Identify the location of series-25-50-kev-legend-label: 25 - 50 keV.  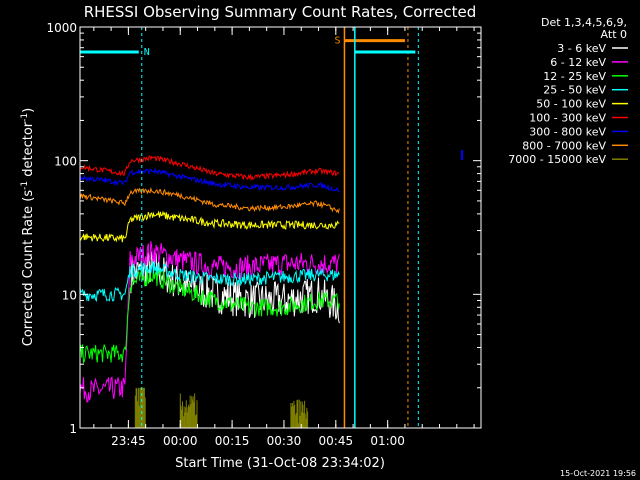
(574, 90).